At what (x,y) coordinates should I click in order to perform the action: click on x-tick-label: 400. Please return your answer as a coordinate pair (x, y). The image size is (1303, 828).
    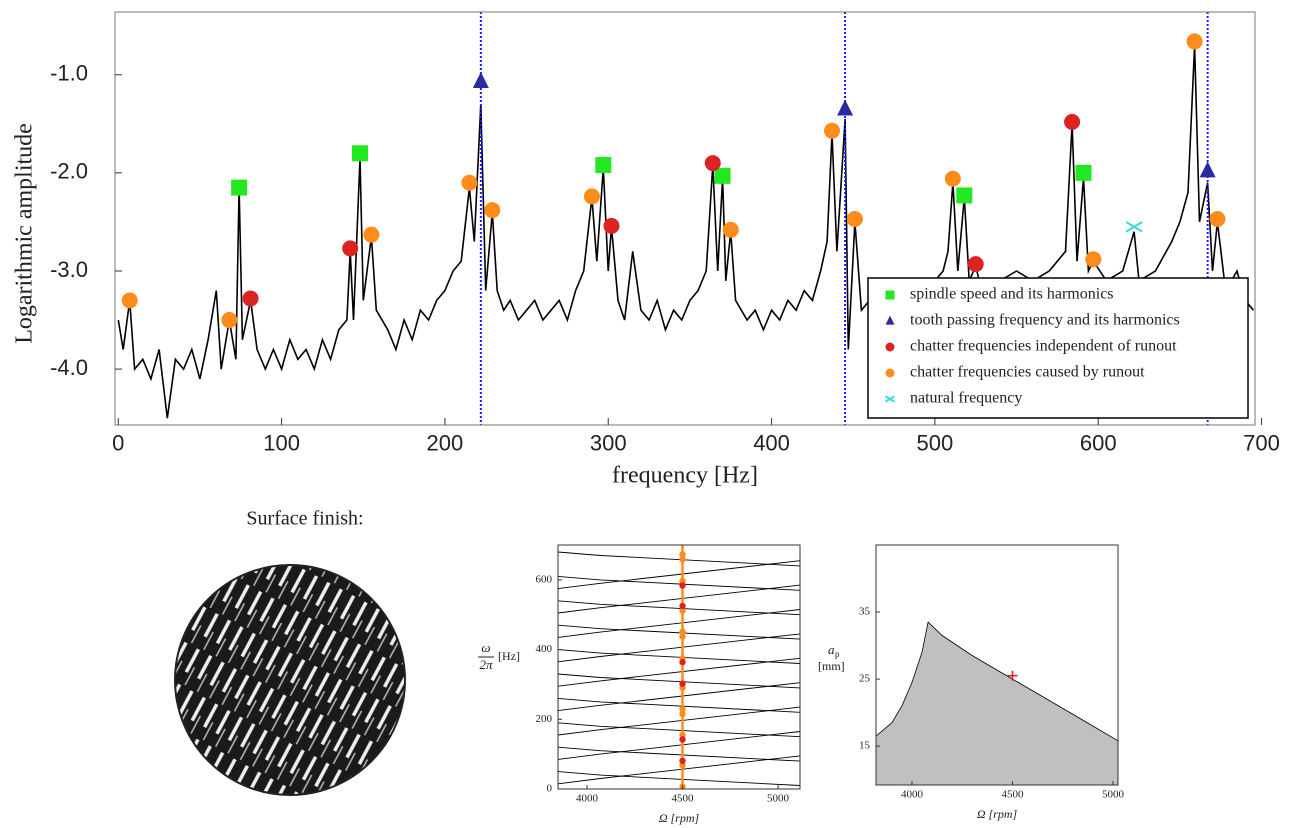
    Looking at the image, I should click on (771, 443).